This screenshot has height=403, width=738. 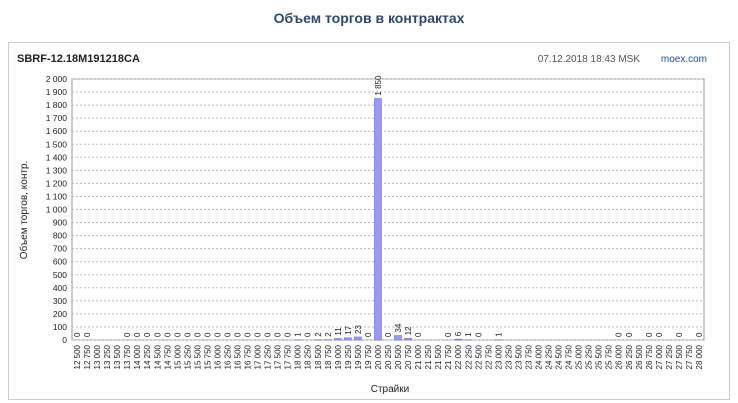 I want to click on y-tick-label: 1 900, so click(x=57, y=92).